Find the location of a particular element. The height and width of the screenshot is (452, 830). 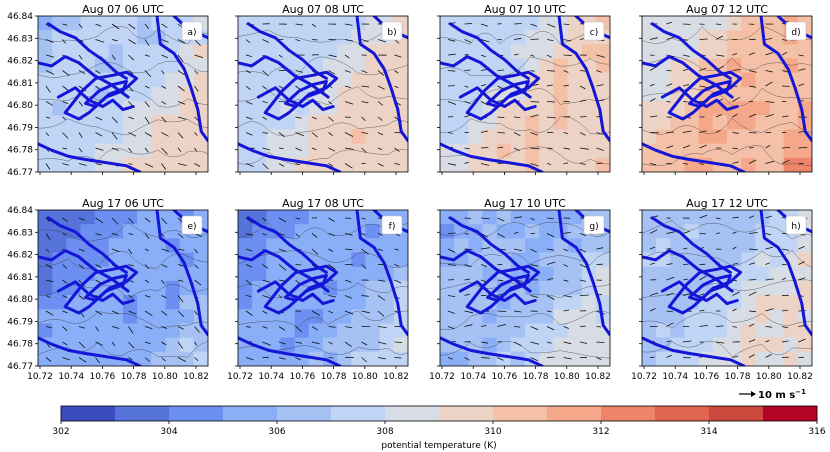

x-tick-label: 10.82 is located at coordinates (196, 377).